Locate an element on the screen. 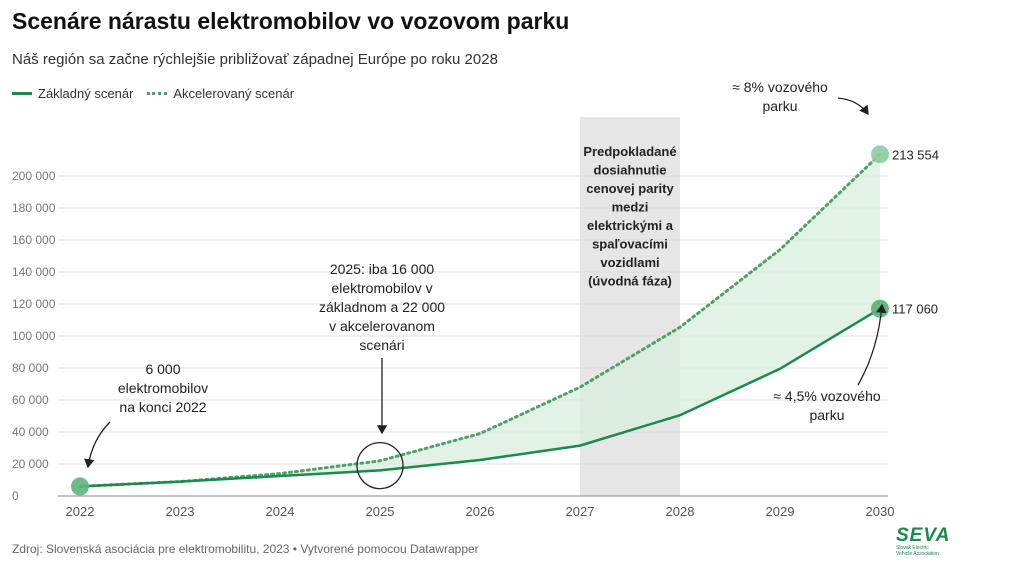  shaded-period-label: Predpokladané is located at coordinates (629, 151).